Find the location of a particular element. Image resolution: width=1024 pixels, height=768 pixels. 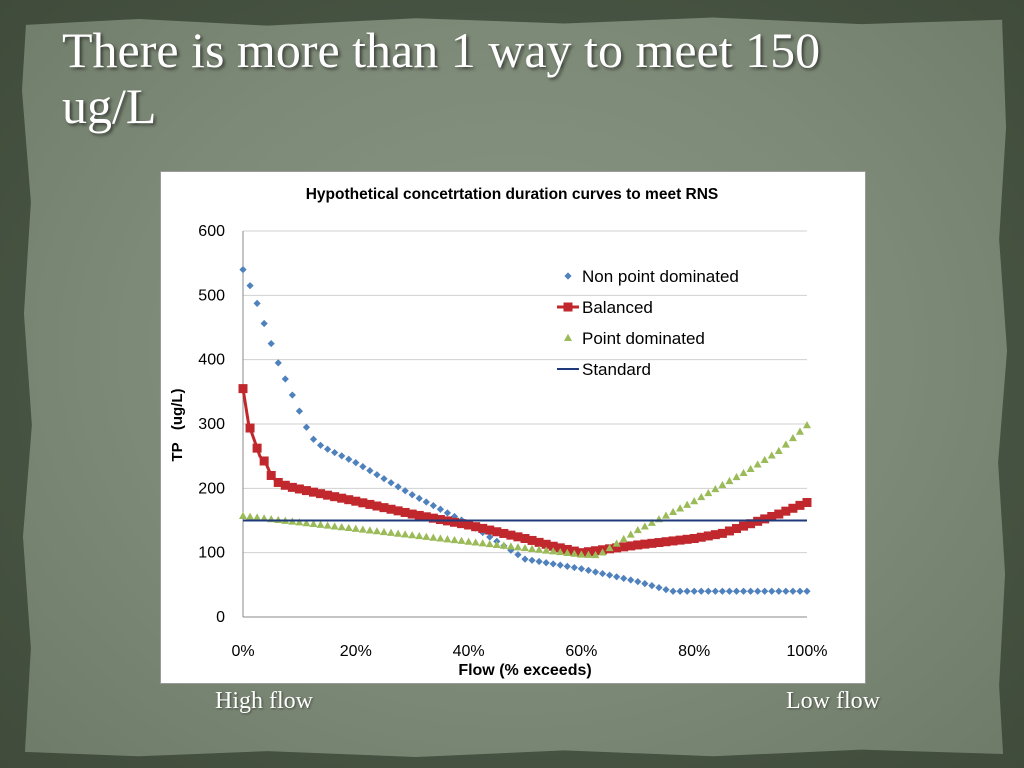

legend-label: Balanced is located at coordinates (617, 307).